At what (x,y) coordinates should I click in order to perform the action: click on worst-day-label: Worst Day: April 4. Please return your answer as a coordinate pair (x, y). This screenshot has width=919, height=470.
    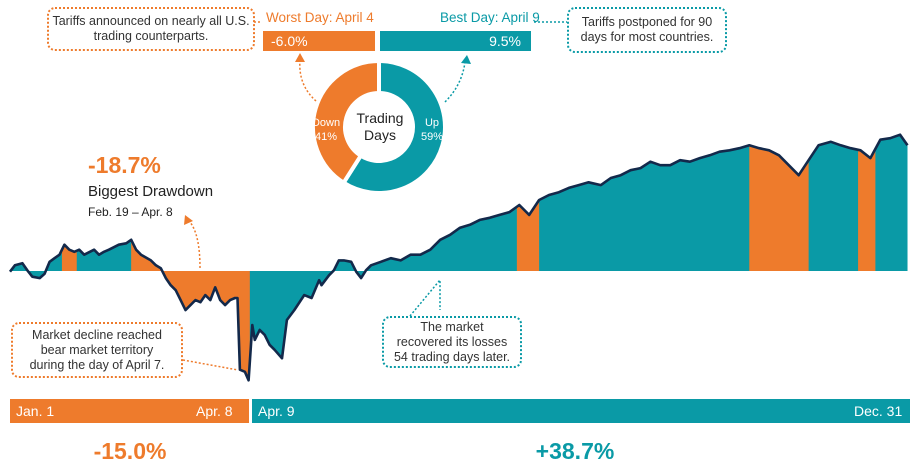
    Looking at the image, I should click on (320, 17).